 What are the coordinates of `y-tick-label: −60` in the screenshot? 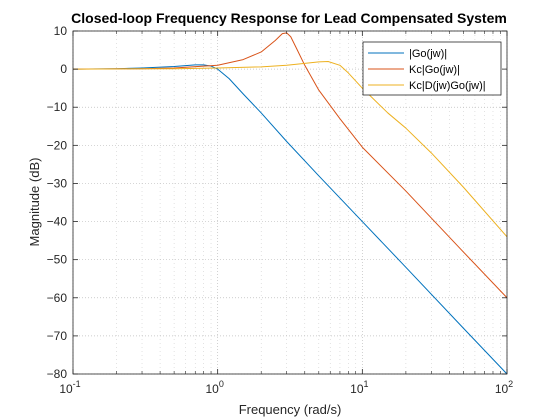 It's located at (57, 298).